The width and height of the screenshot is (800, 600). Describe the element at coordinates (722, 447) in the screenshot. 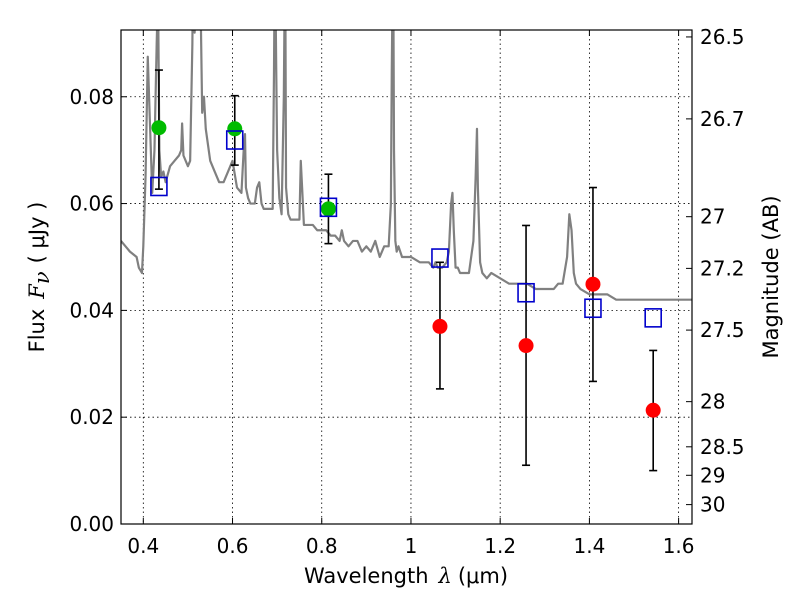

I see `y2-tick-label: 28.5` at that location.